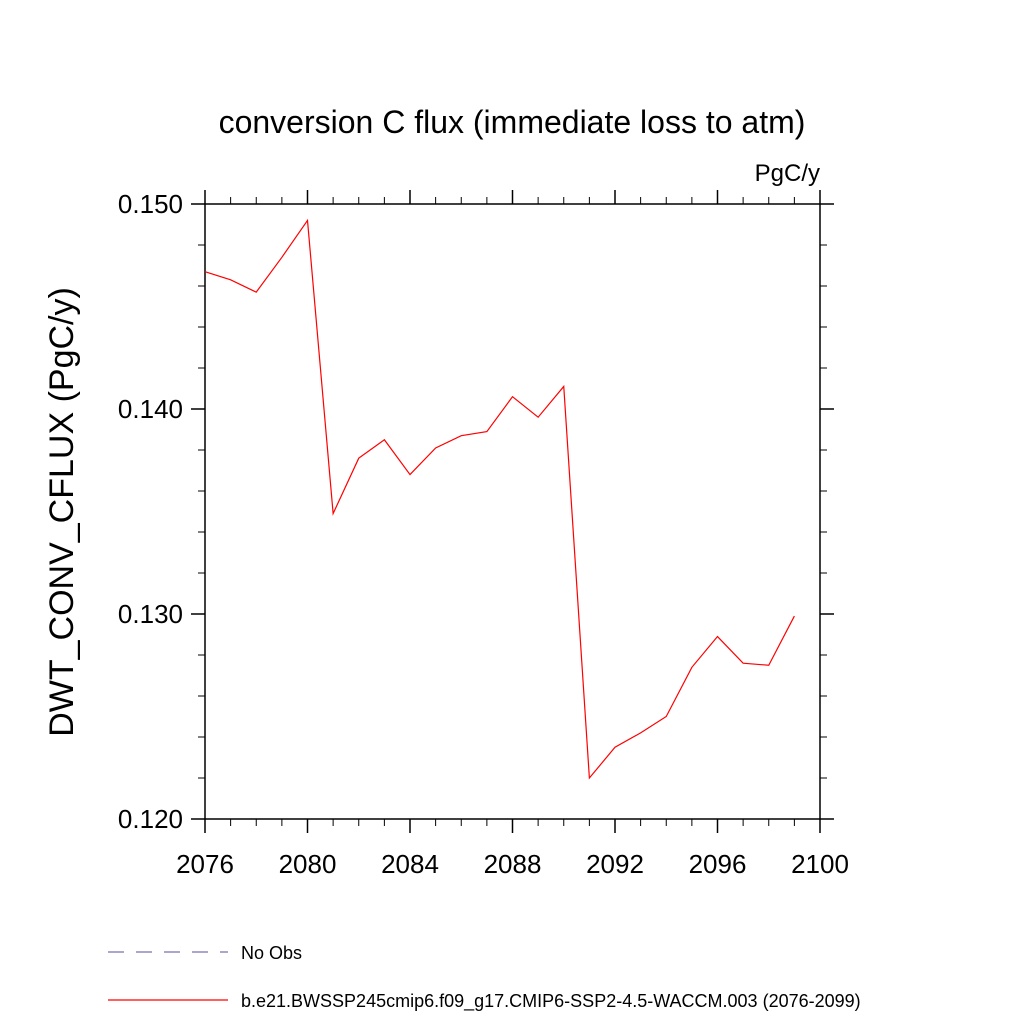  Describe the element at coordinates (615, 864) in the screenshot. I see `x-tick-label: 2092` at that location.